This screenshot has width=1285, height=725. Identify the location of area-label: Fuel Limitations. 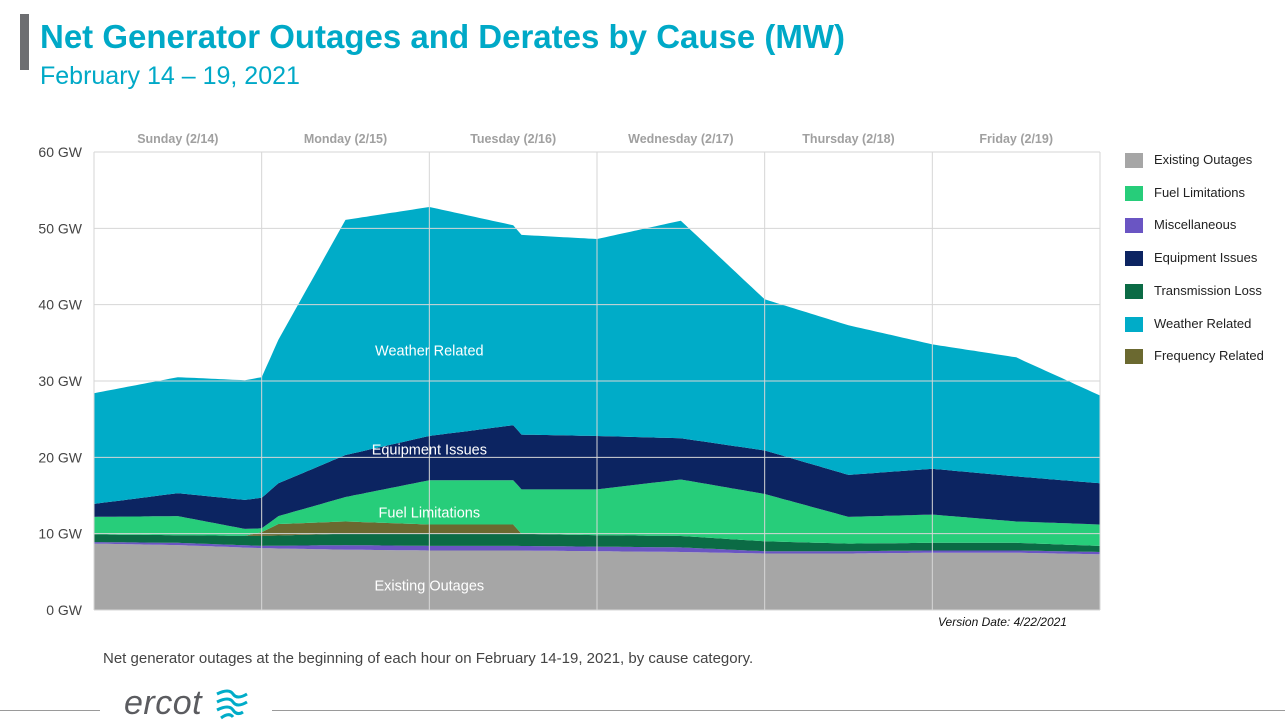
(430, 513).